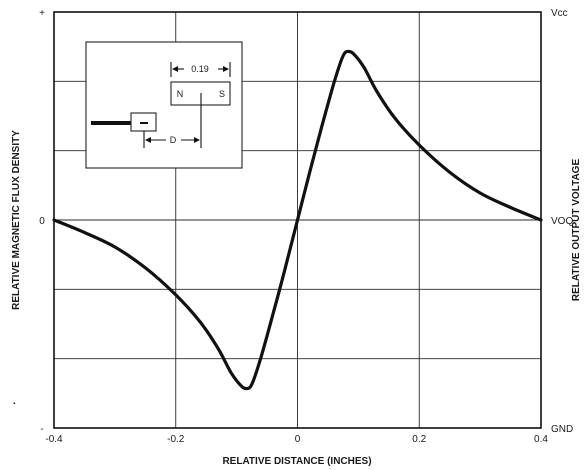 This screenshot has width=587, height=470. Describe the element at coordinates (14, 401) in the screenshot. I see `y-axis-title-left-mark: .` at that location.